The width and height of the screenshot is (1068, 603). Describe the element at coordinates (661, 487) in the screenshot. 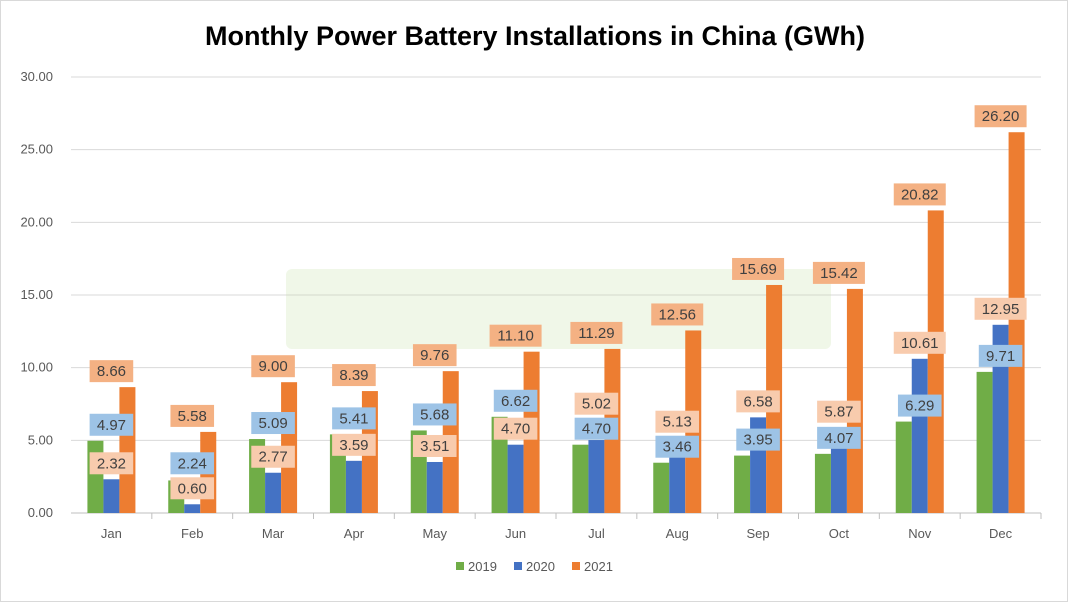

I see `bar-2019-Aug` at that location.